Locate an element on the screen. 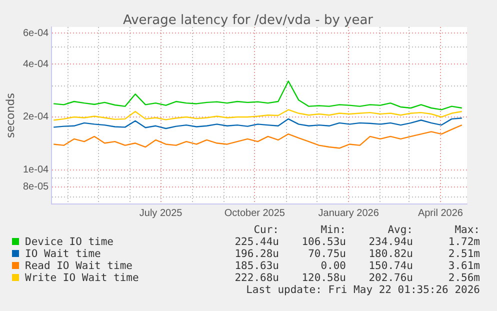 This screenshot has width=497, height=311. text: 2.51m is located at coordinates (463, 254).